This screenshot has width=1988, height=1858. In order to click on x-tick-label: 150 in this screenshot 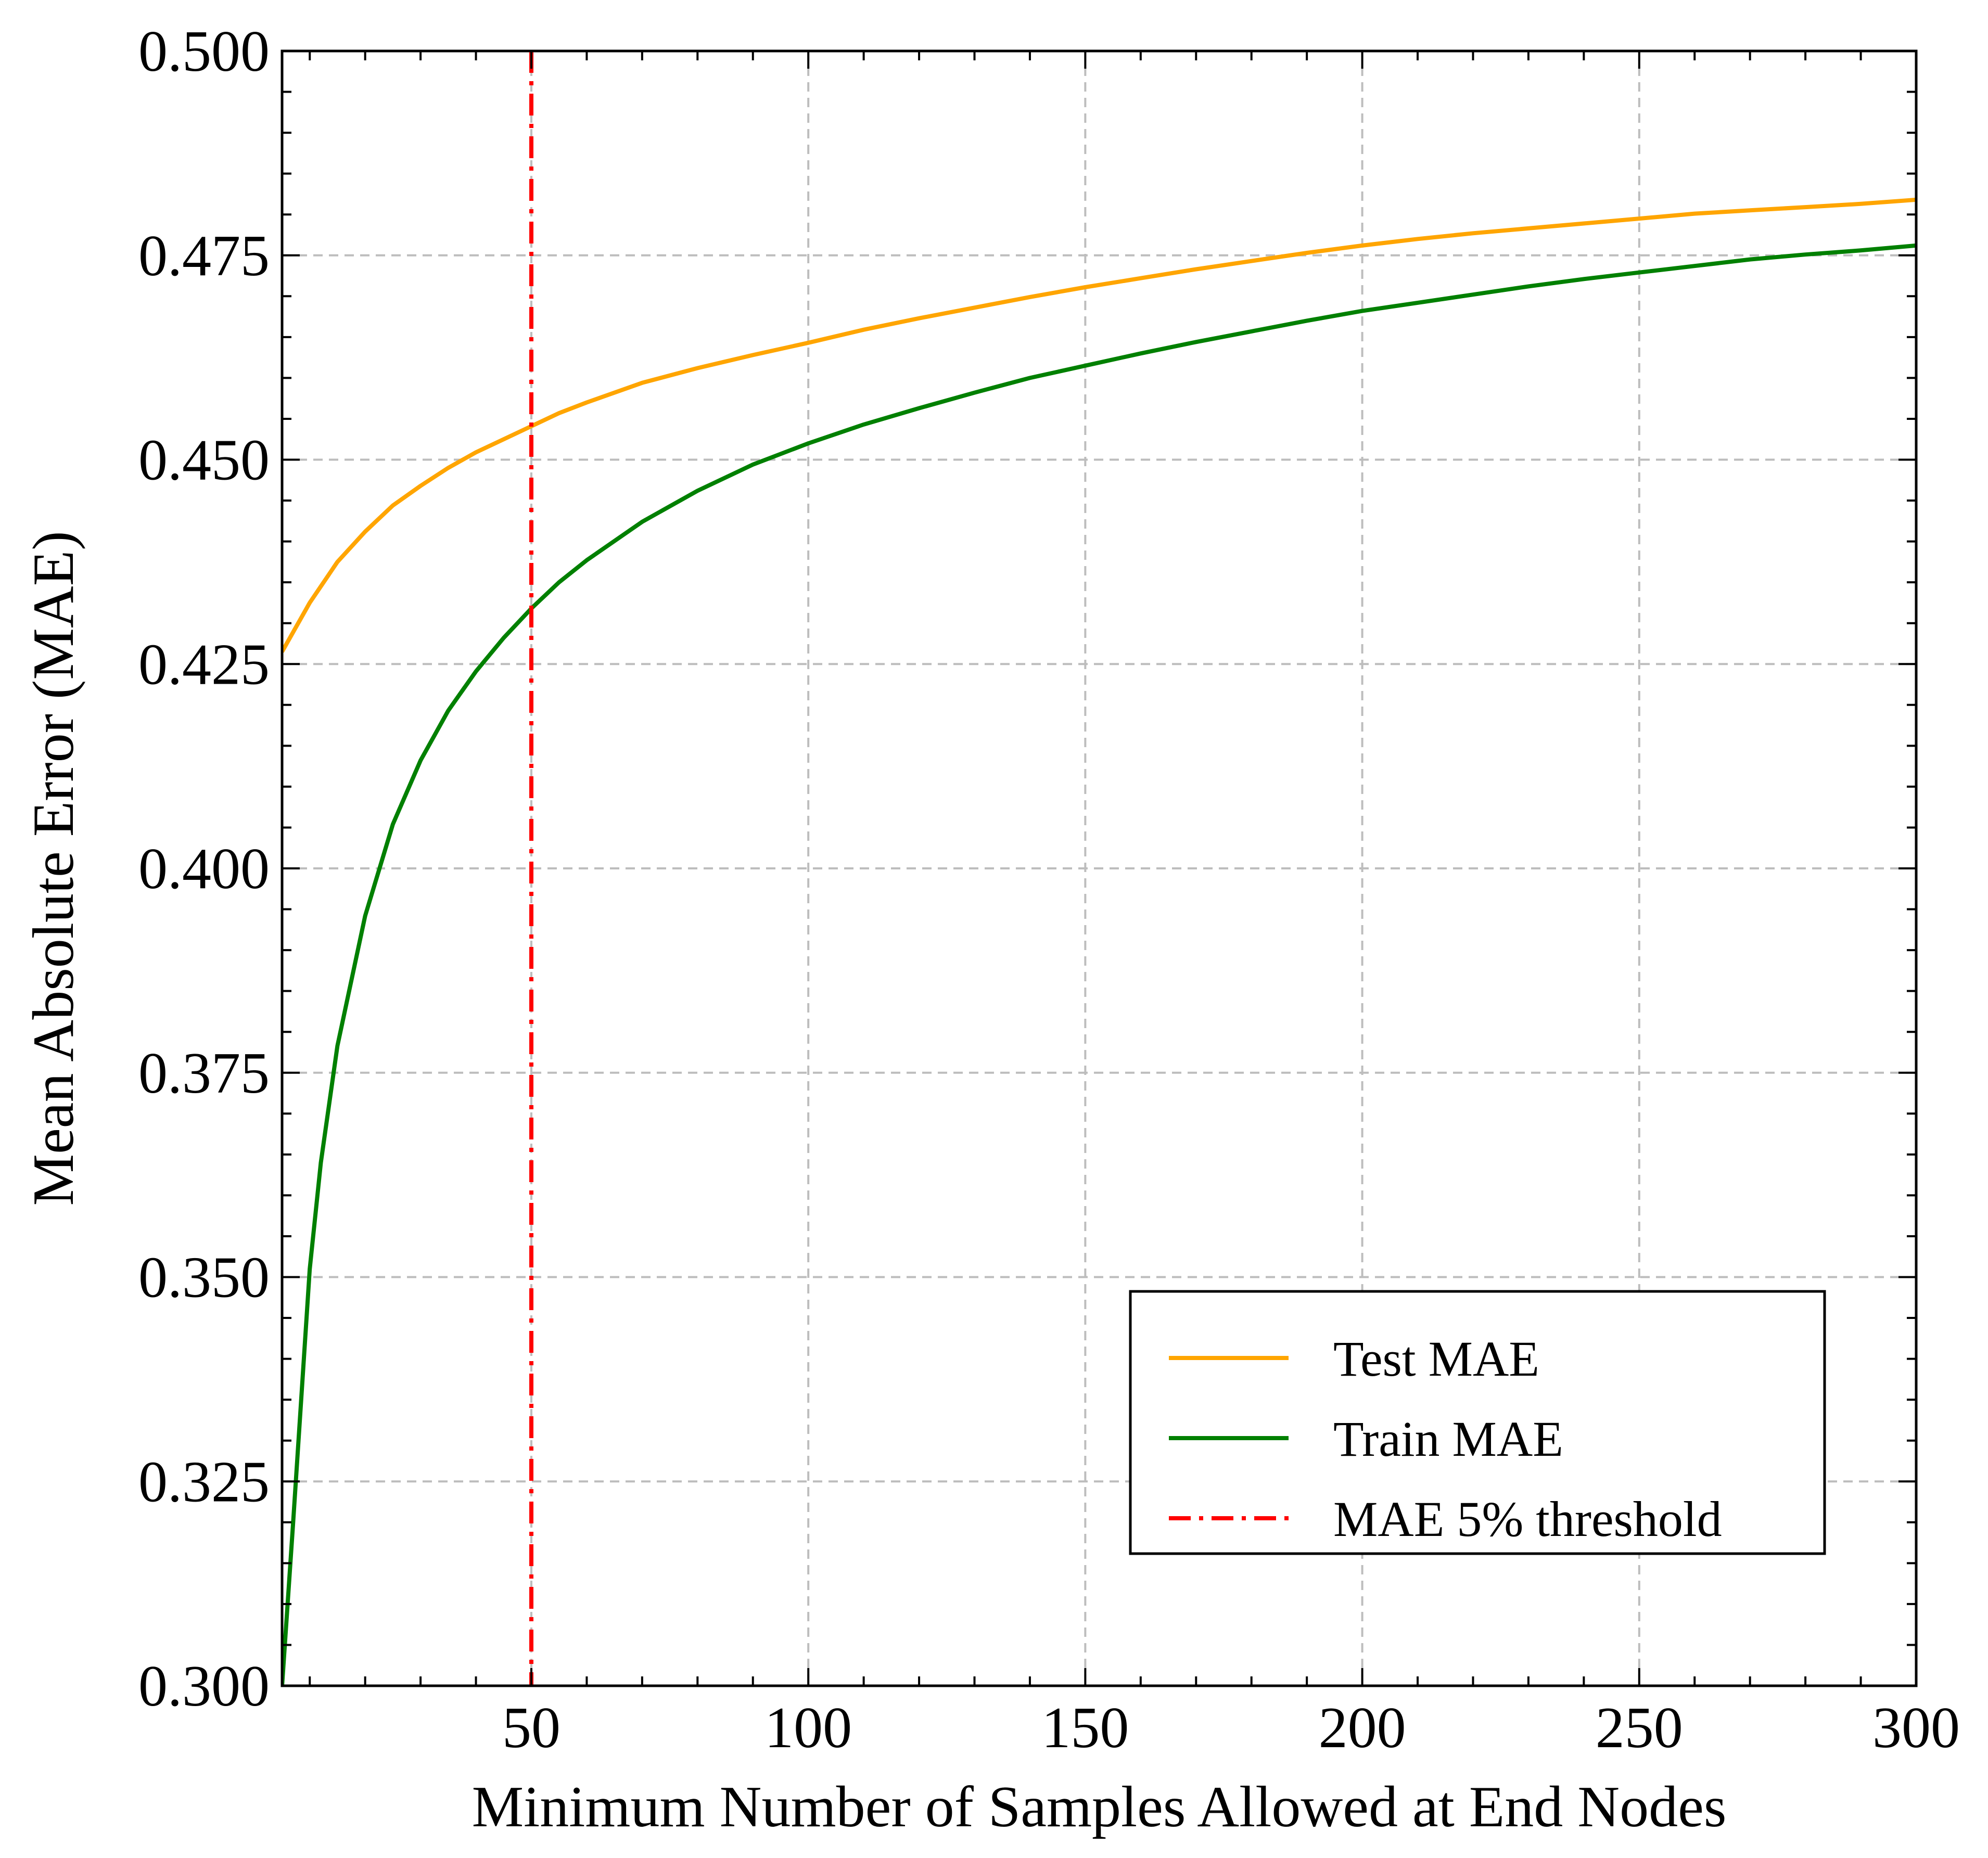, I will do `click(1085, 1728)`.